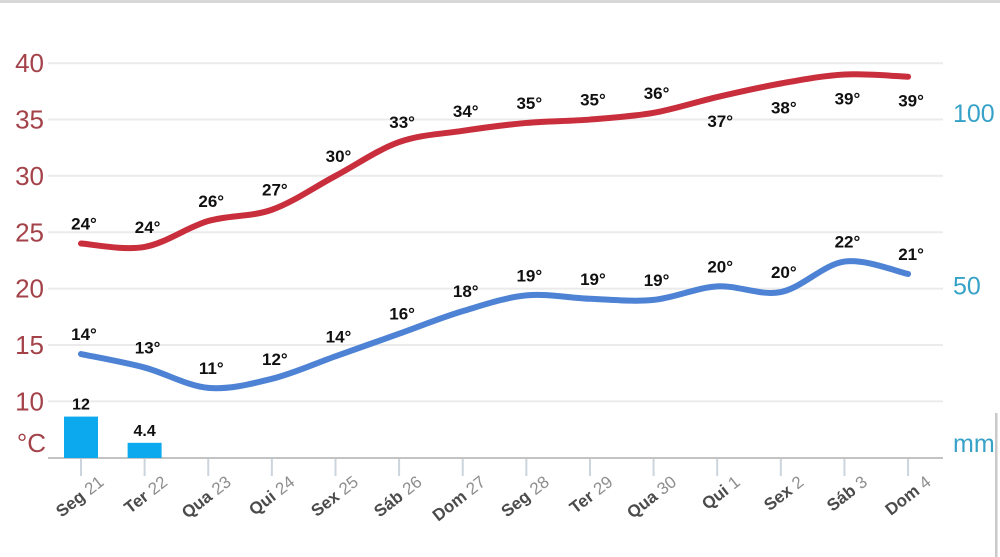 The image size is (1000, 557). I want to click on y-axis-left-tick-label: 10, so click(29, 401).